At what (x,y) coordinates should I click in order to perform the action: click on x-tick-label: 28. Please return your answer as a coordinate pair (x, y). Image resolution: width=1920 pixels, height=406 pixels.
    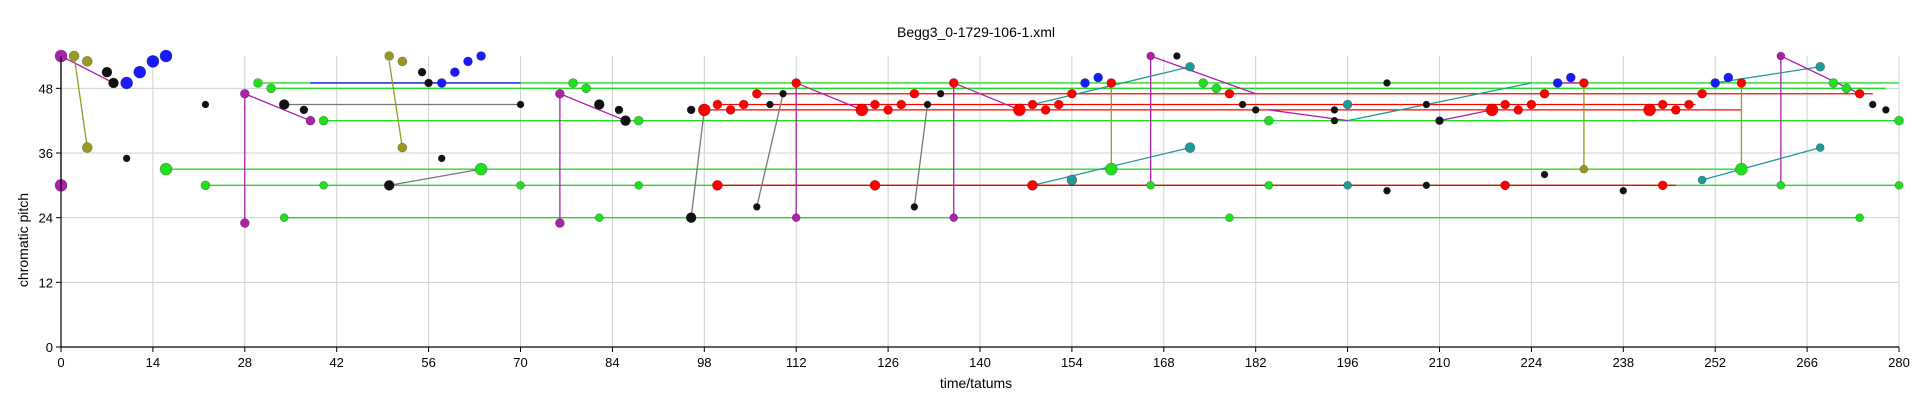
    Looking at the image, I should click on (245, 362).